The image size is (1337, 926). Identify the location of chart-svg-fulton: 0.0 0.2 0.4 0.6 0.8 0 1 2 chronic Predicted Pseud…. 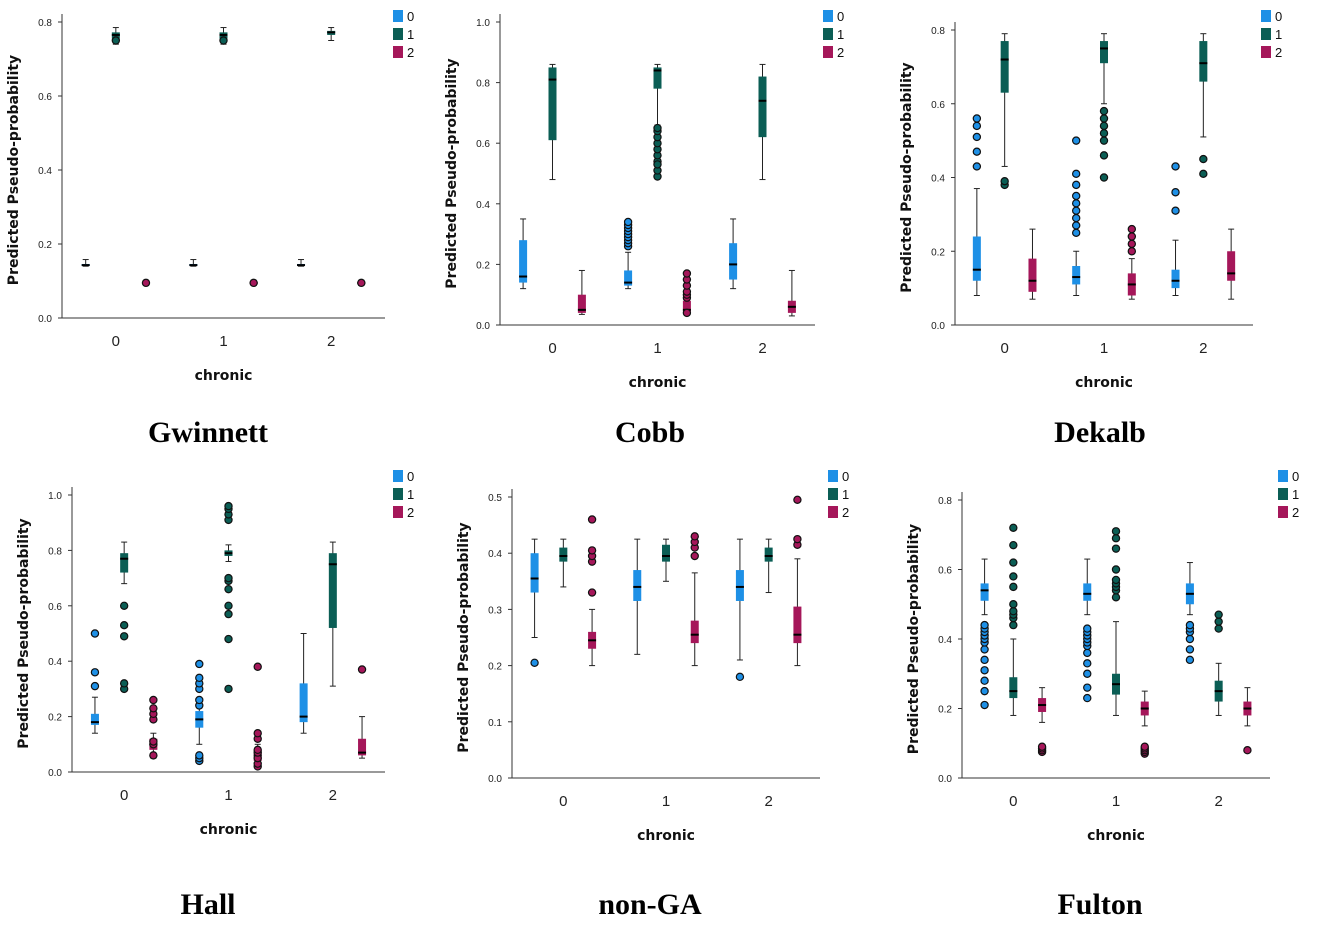
(1102, 656).